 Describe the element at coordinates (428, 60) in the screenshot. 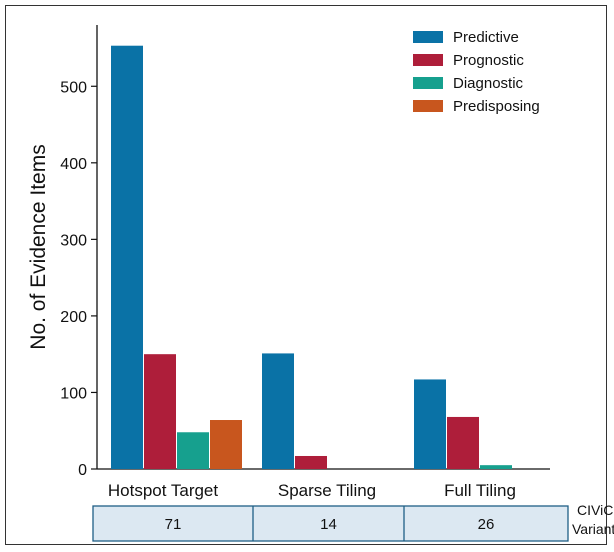

I see `legend-swatch-prognostic` at that location.